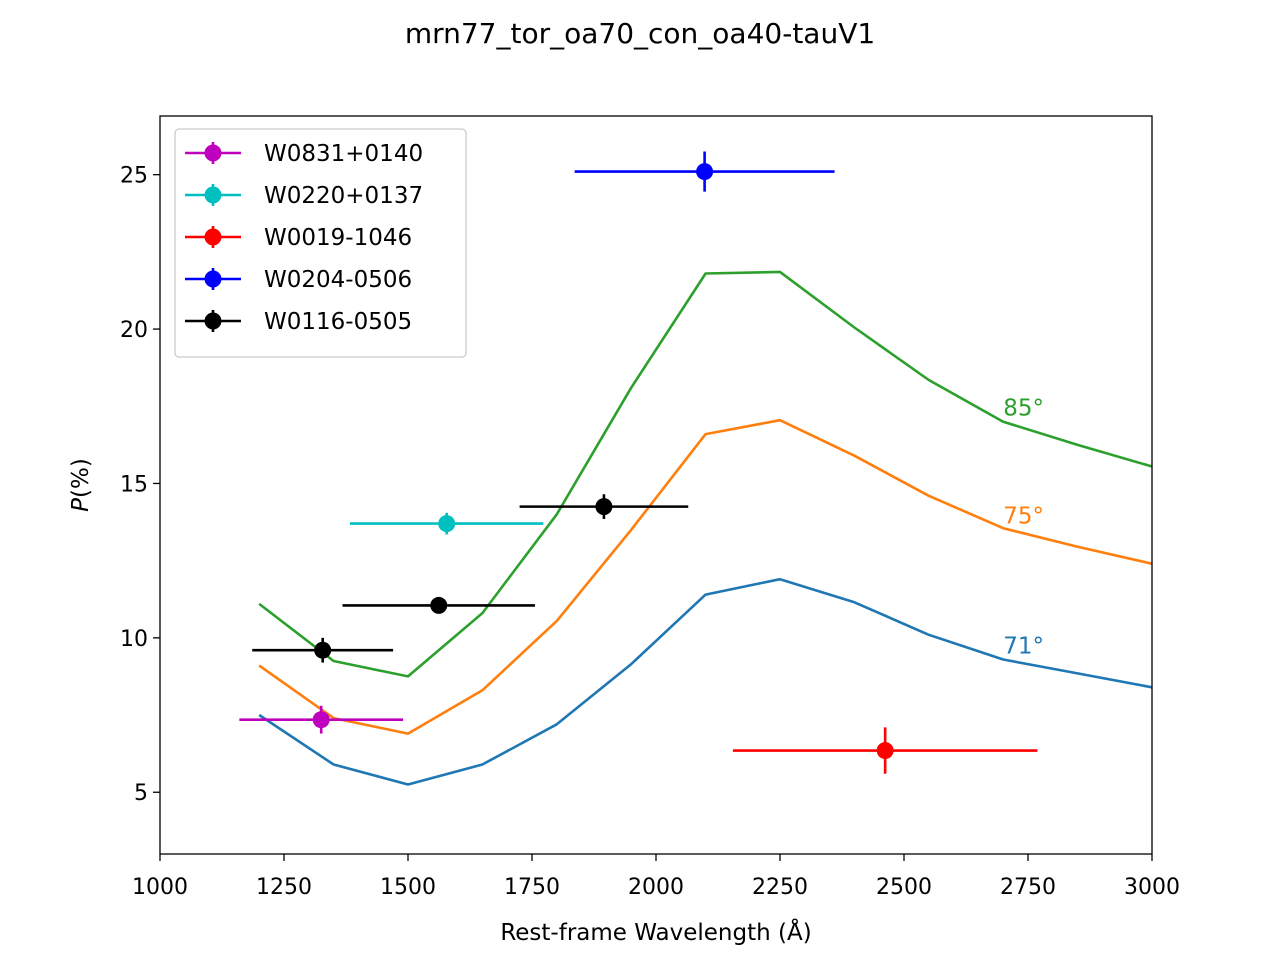 This screenshot has height=960, width=1280. I want to click on legend-entry-3: W0204-0506, so click(298, 280).